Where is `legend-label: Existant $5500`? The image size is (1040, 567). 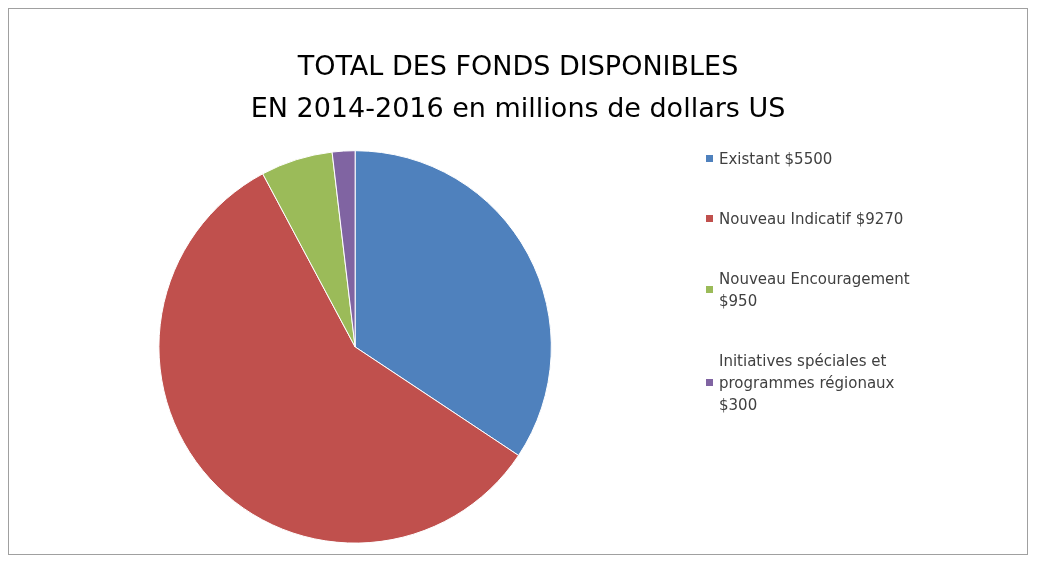
legend-label: Existant $5500 is located at coordinates (776, 158).